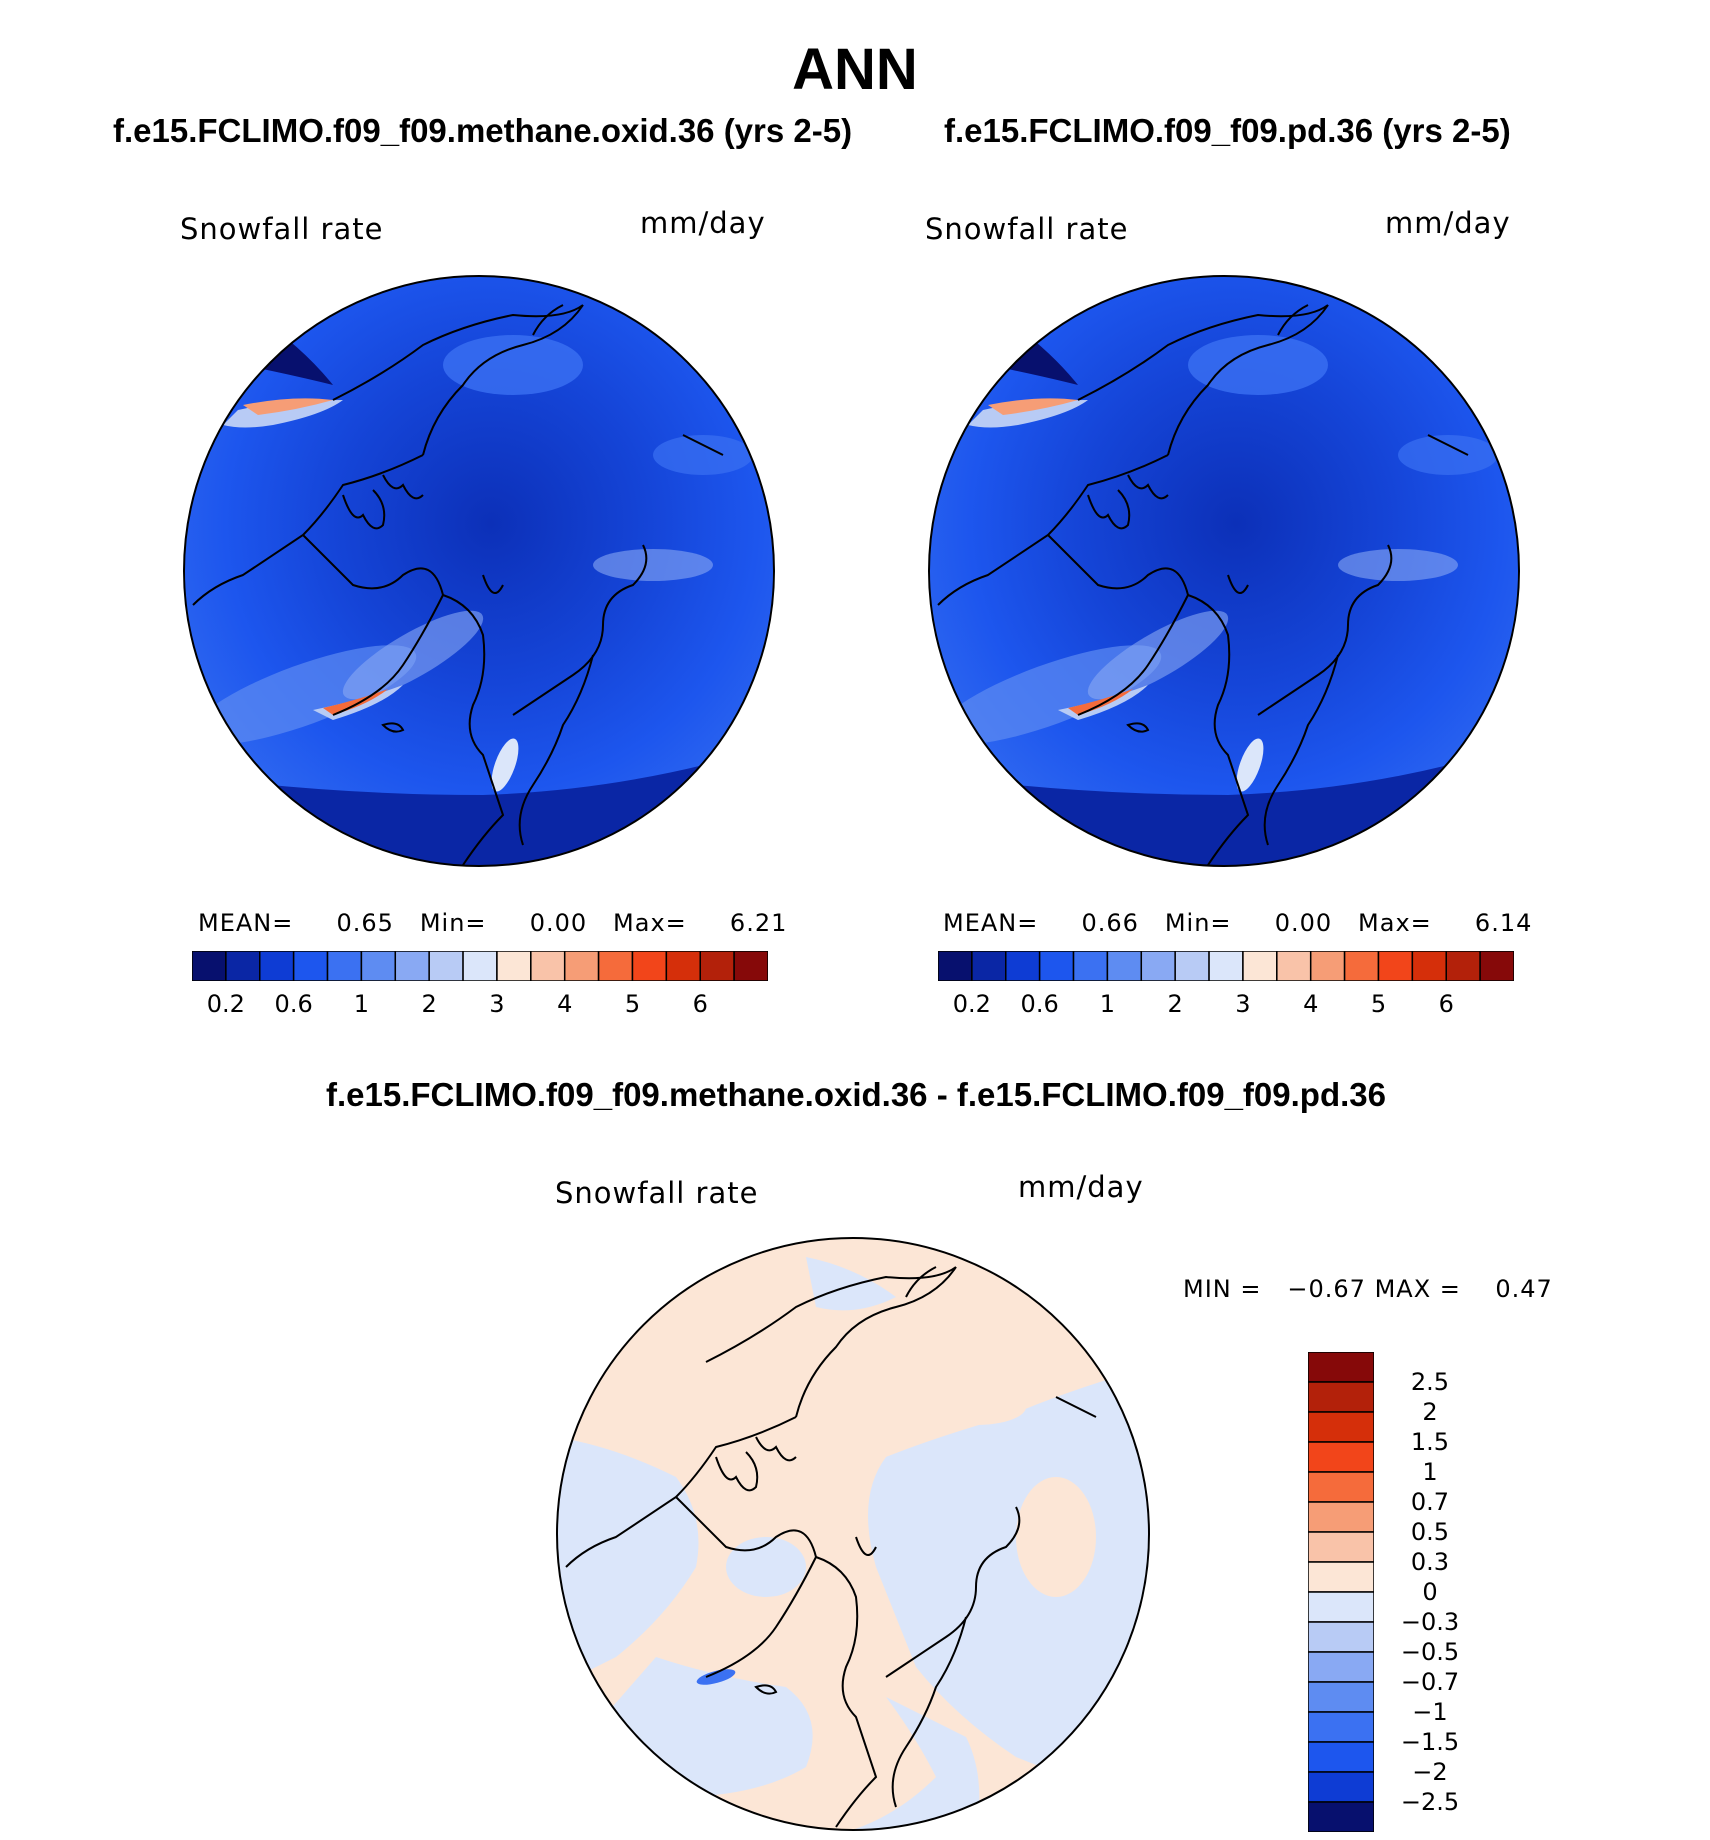  I want to click on diff-colorbar-tick: 0.5, so click(1430, 1532).